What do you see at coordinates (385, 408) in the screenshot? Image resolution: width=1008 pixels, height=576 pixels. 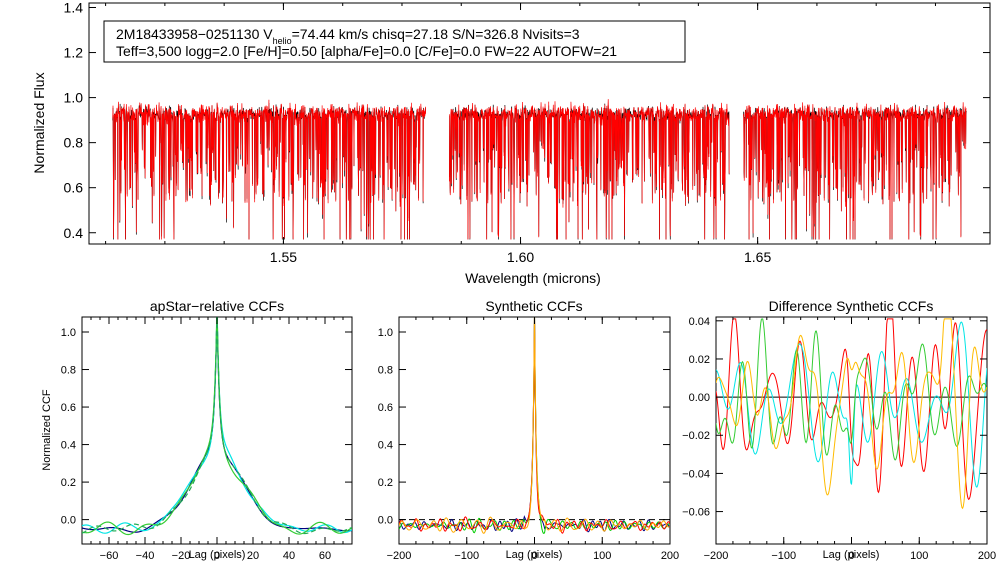 I see `synthetic-ccf-y-tick-label: 0.6` at bounding box center [385, 408].